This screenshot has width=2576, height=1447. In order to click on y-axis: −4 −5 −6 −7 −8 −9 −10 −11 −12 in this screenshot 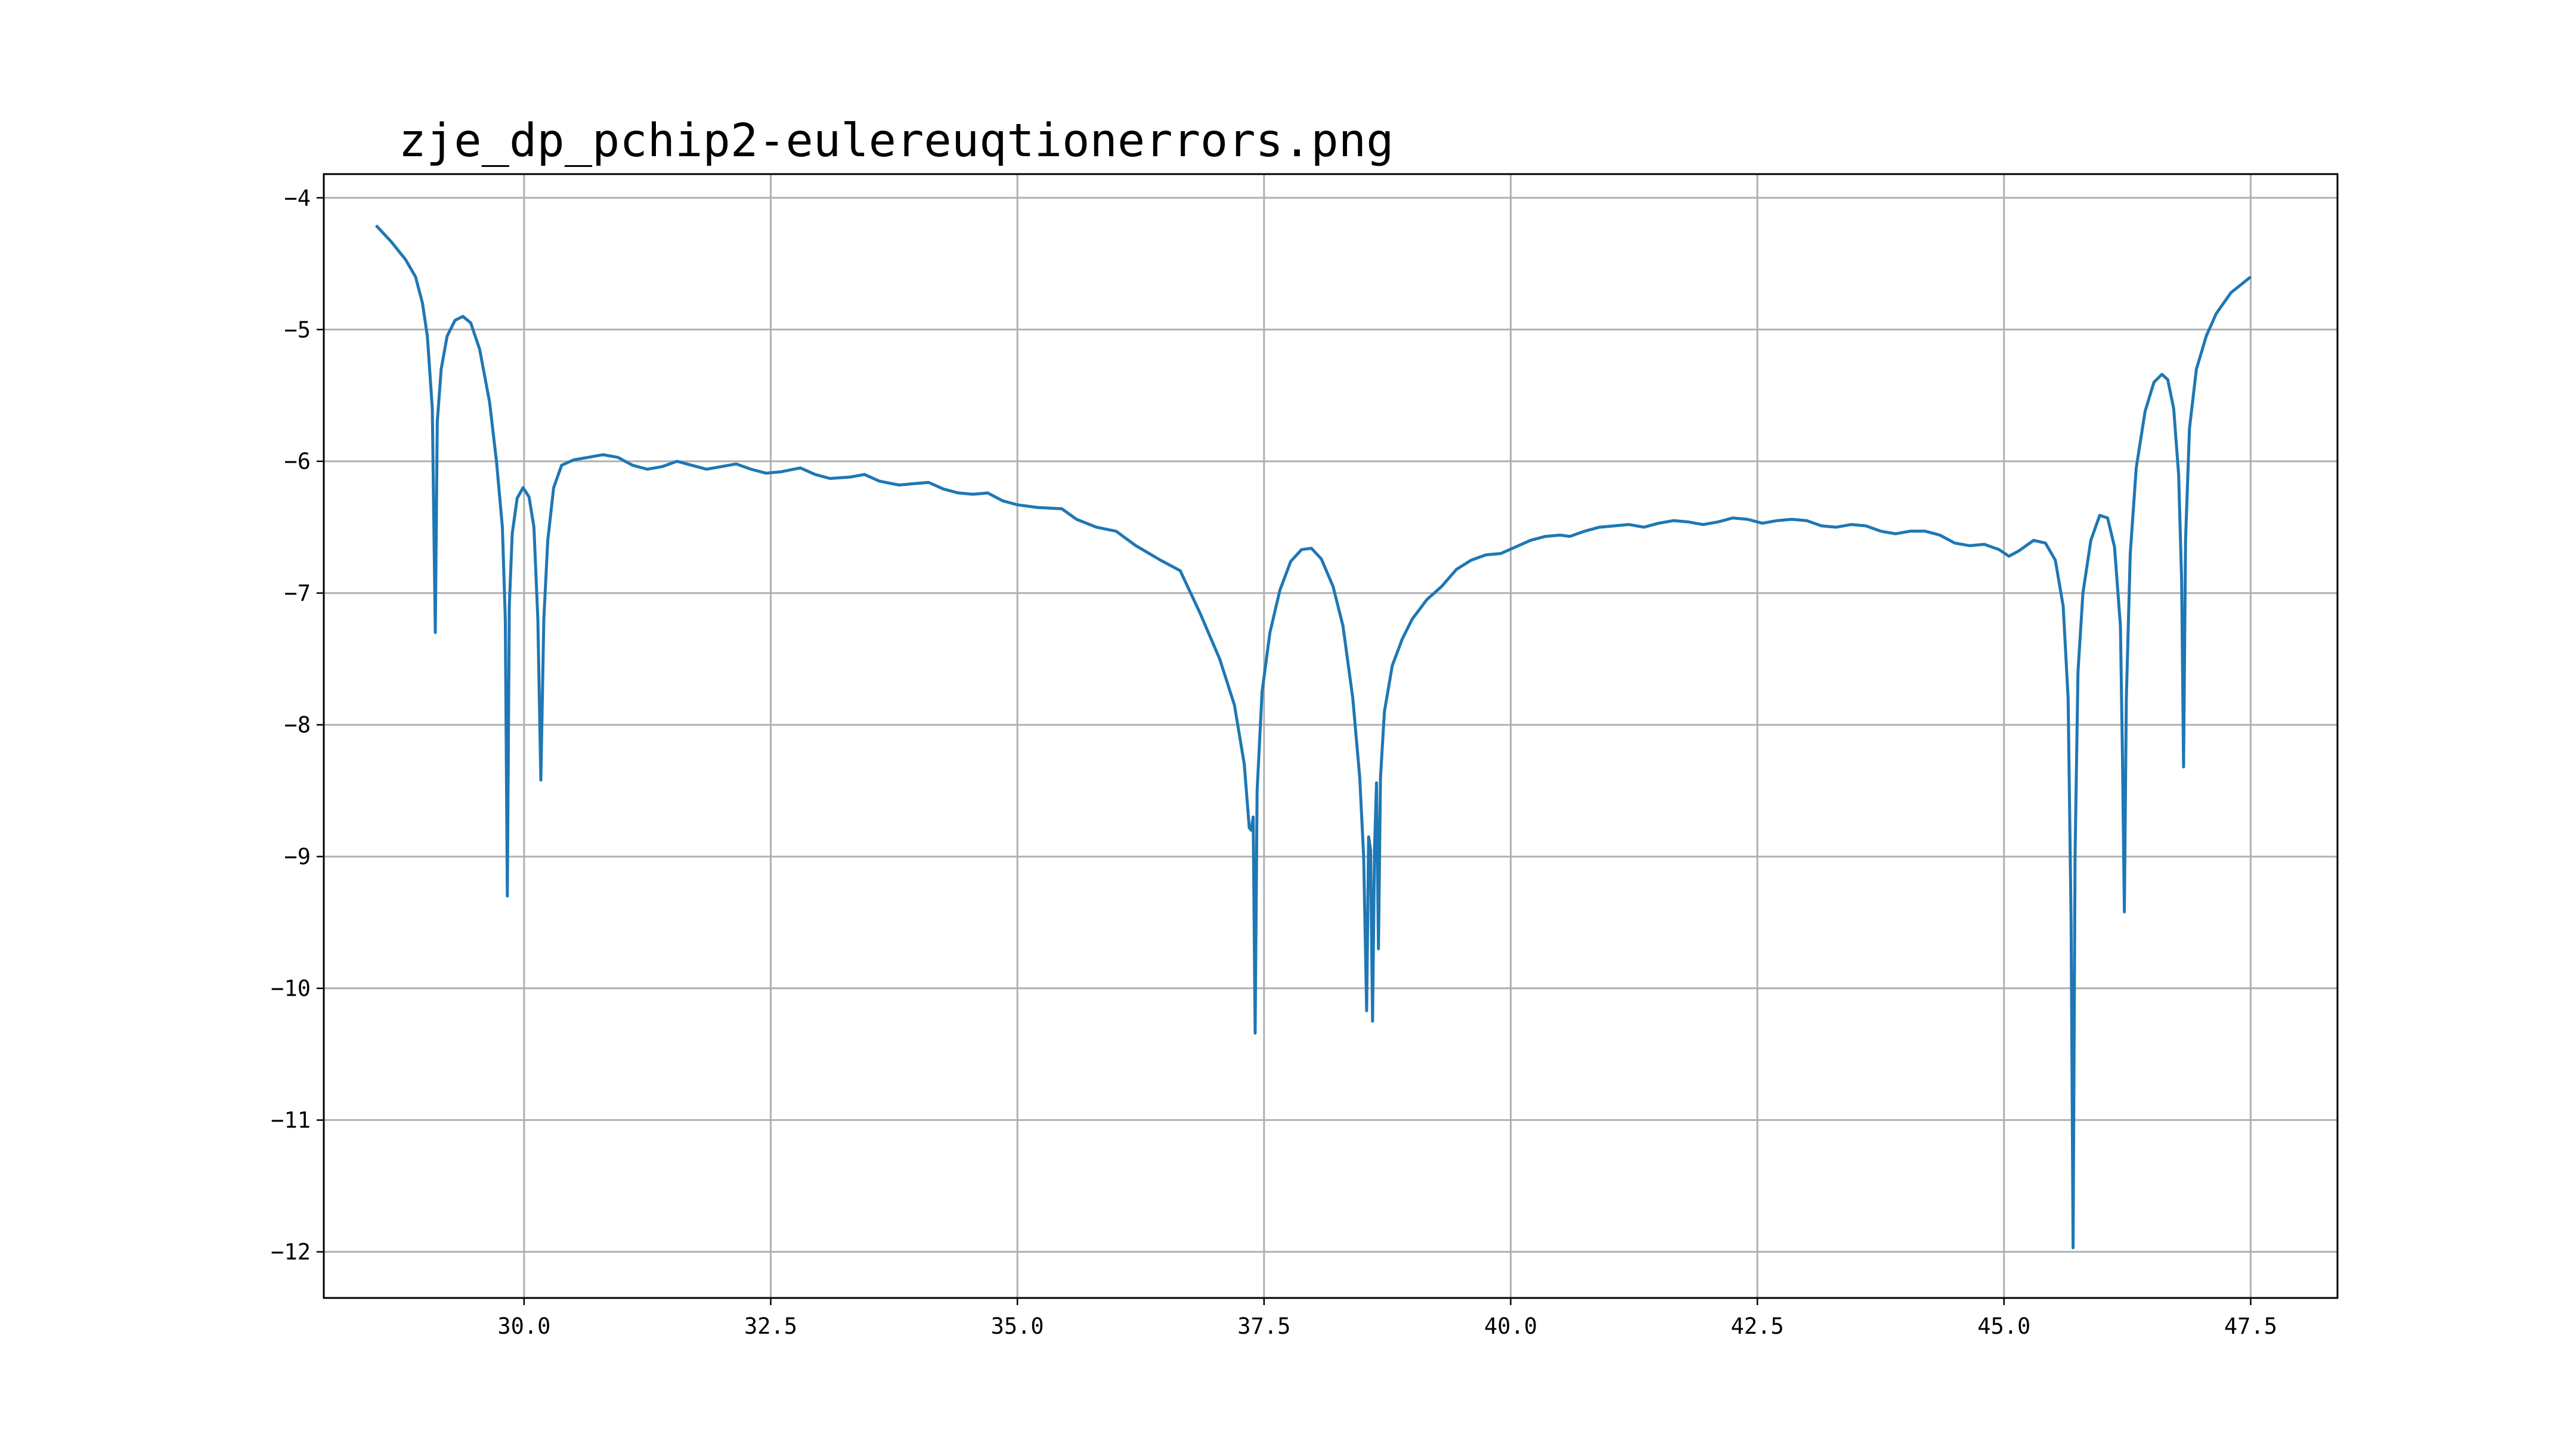, I will do `click(297, 725)`.